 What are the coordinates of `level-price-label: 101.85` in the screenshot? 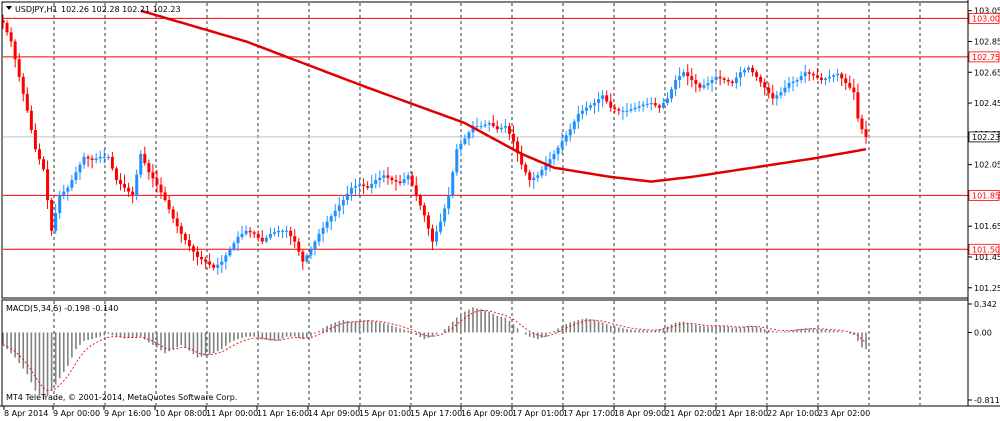 It's located at (986, 195).